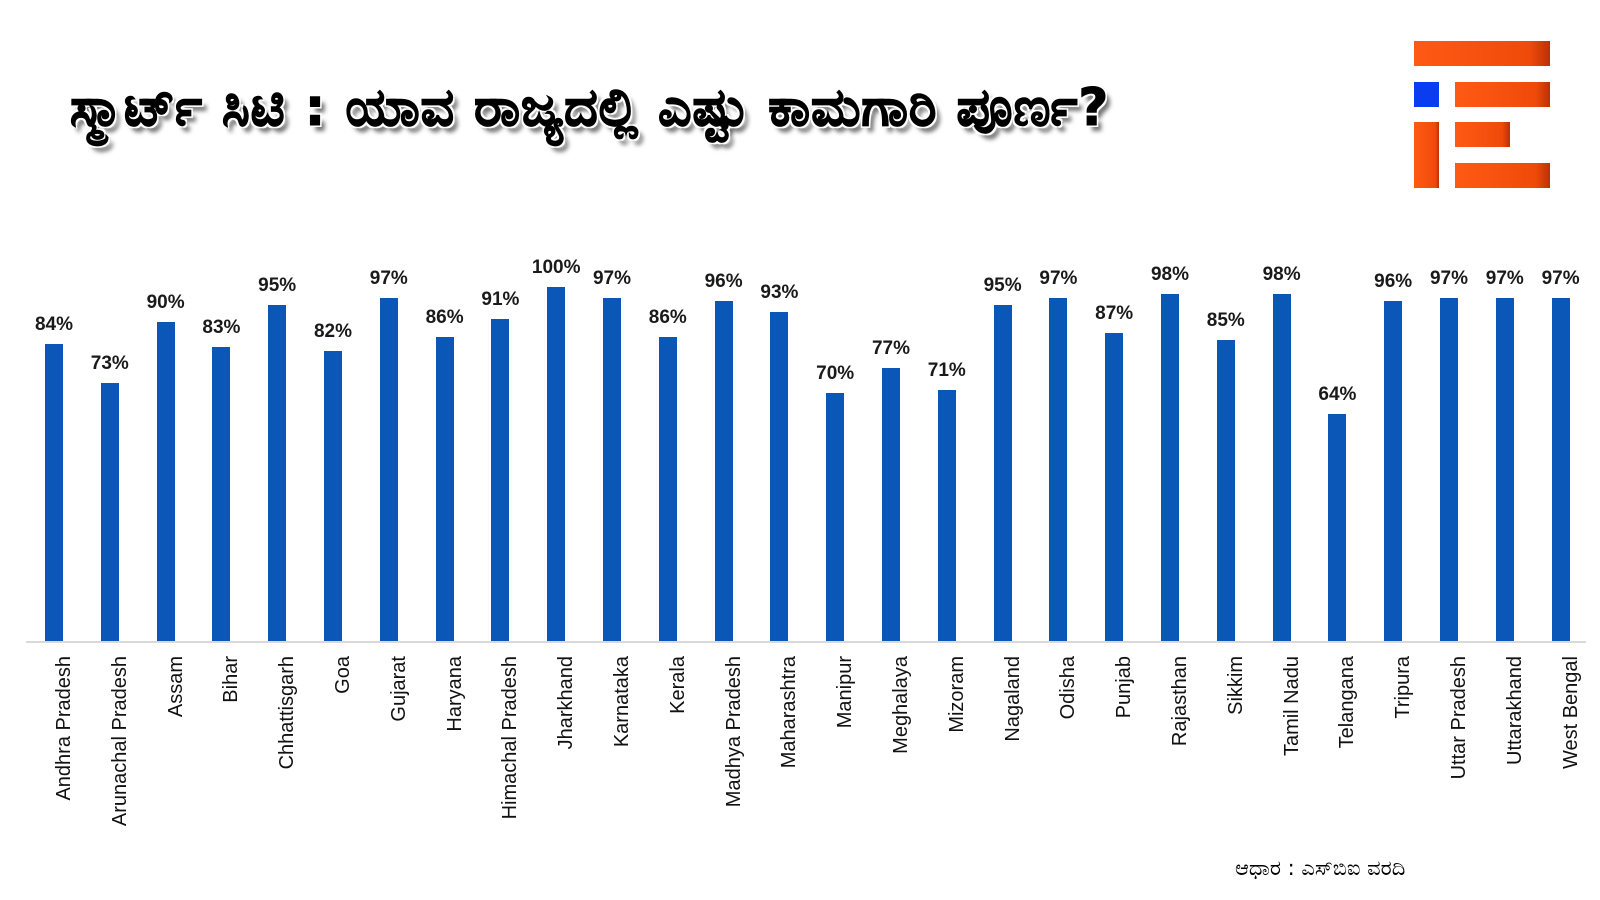  What do you see at coordinates (287, 713) in the screenshot?
I see `category-label: Chhattisgarh` at bounding box center [287, 713].